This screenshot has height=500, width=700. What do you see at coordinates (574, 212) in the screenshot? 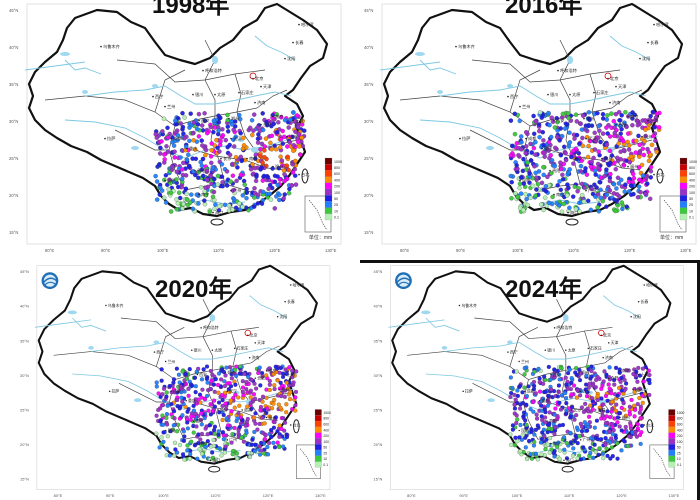
I see `place-label: 海口` at bounding box center [574, 212].